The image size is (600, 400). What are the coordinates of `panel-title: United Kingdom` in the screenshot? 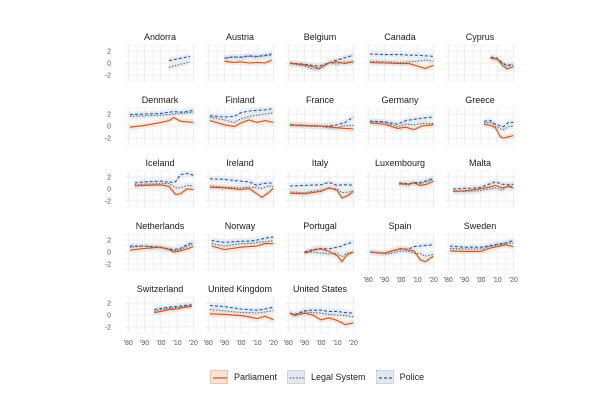 It's located at (240, 289).